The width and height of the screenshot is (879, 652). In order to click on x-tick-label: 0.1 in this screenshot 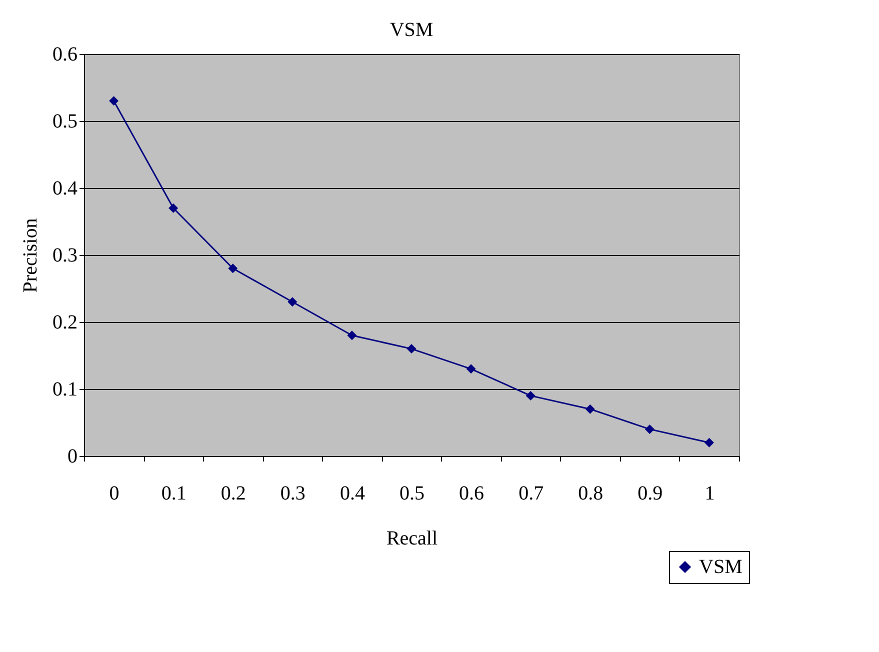, I will do `click(173, 493)`.